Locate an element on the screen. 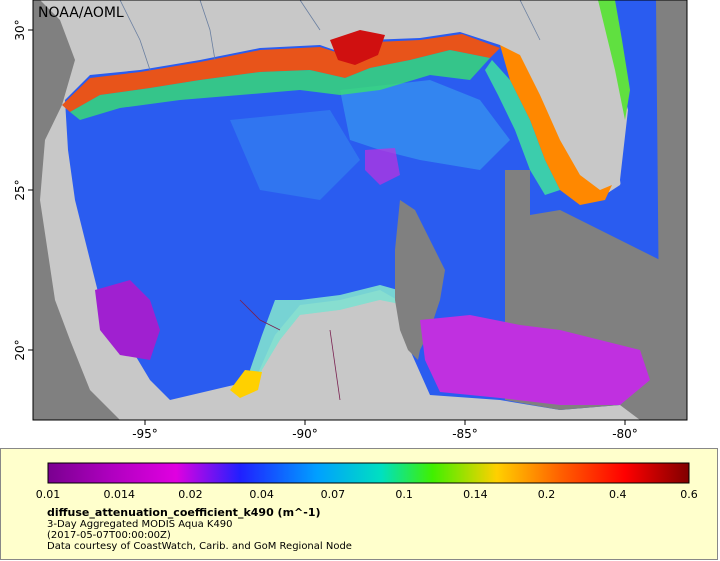 This screenshot has width=720, height=561. campeche-shelf is located at coordinates (327, 335).